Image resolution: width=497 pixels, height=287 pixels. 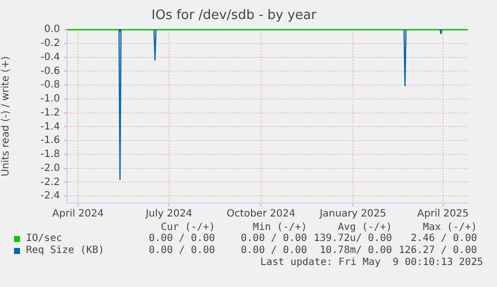 What do you see at coordinates (50, 112) in the screenshot?
I see `y-tick-label: -1.2` at bounding box center [50, 112].